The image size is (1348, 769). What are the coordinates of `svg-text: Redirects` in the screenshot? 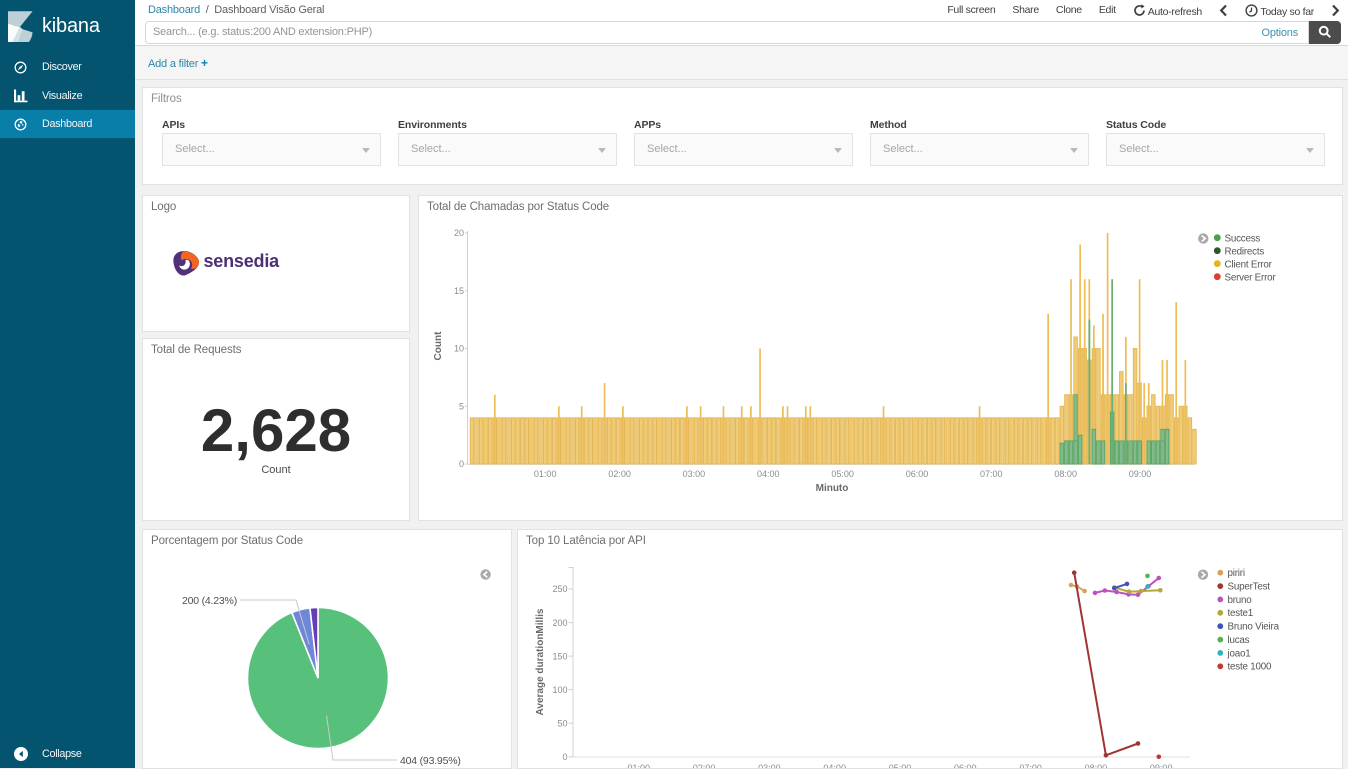 It's located at (1245, 252).